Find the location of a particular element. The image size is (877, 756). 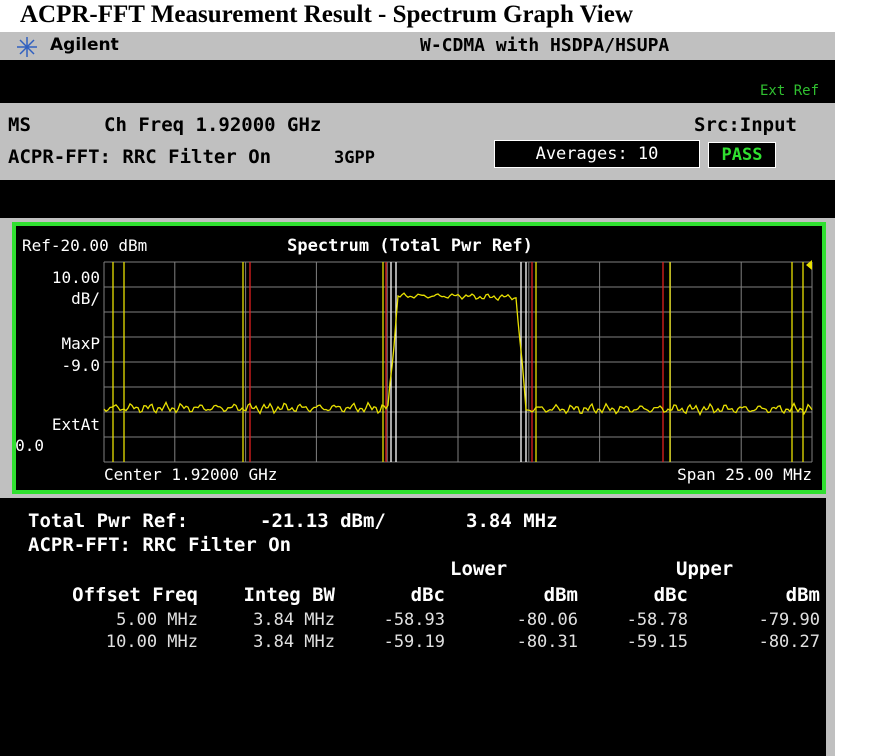

scale-unit: dB/ is located at coordinates (85, 298).